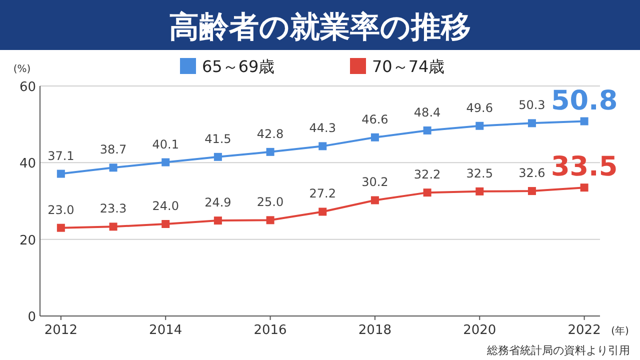 The height and width of the screenshot is (360, 640). What do you see at coordinates (27, 87) in the screenshot?
I see `y-tick-label: 60` at bounding box center [27, 87].